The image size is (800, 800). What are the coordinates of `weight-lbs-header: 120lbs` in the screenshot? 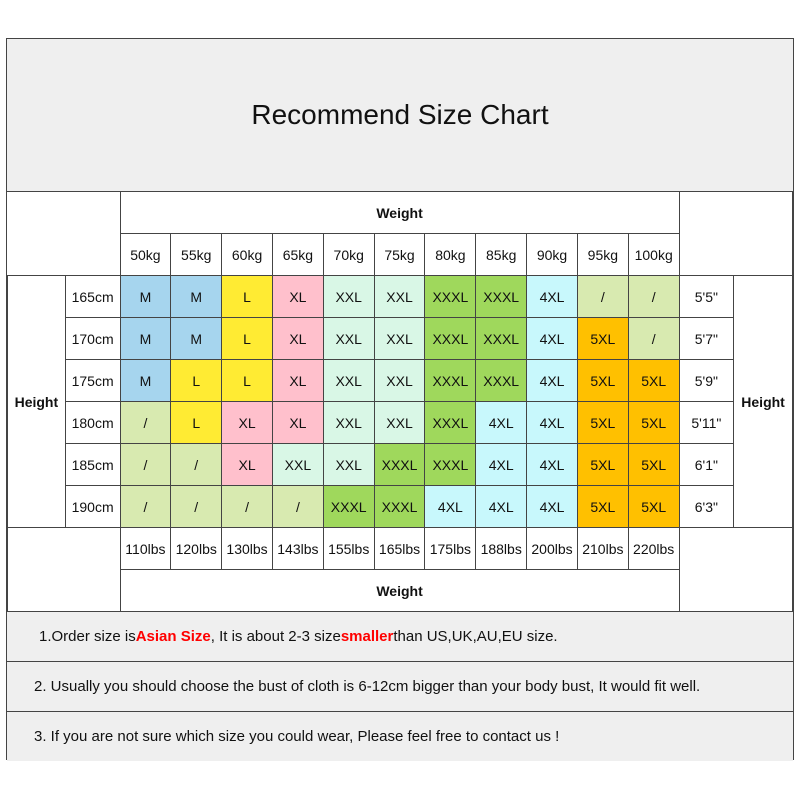 It's located at (196, 548).